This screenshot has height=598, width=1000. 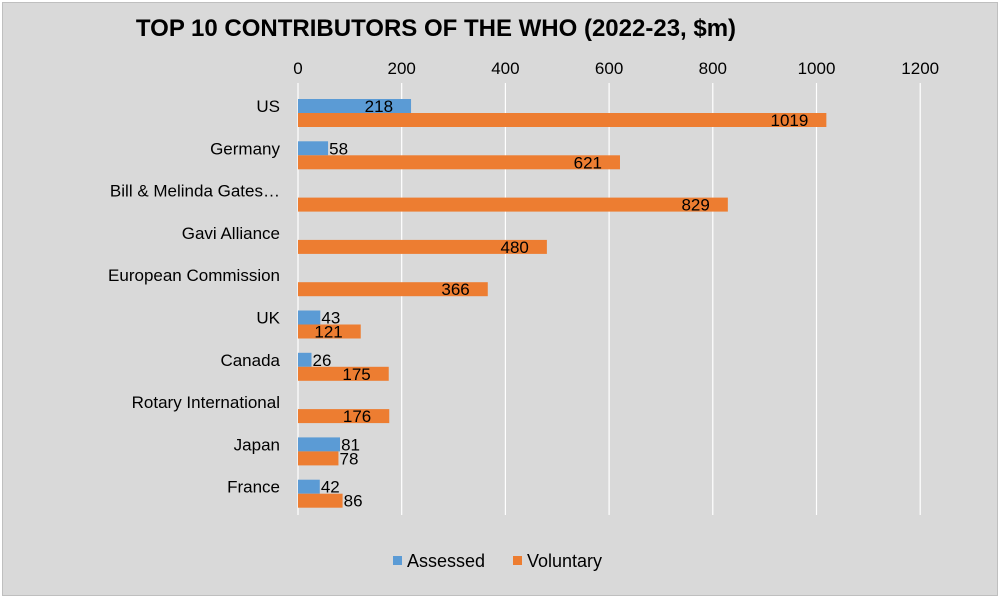 What do you see at coordinates (402, 68) in the screenshot?
I see `x-tick-label: 200` at bounding box center [402, 68].